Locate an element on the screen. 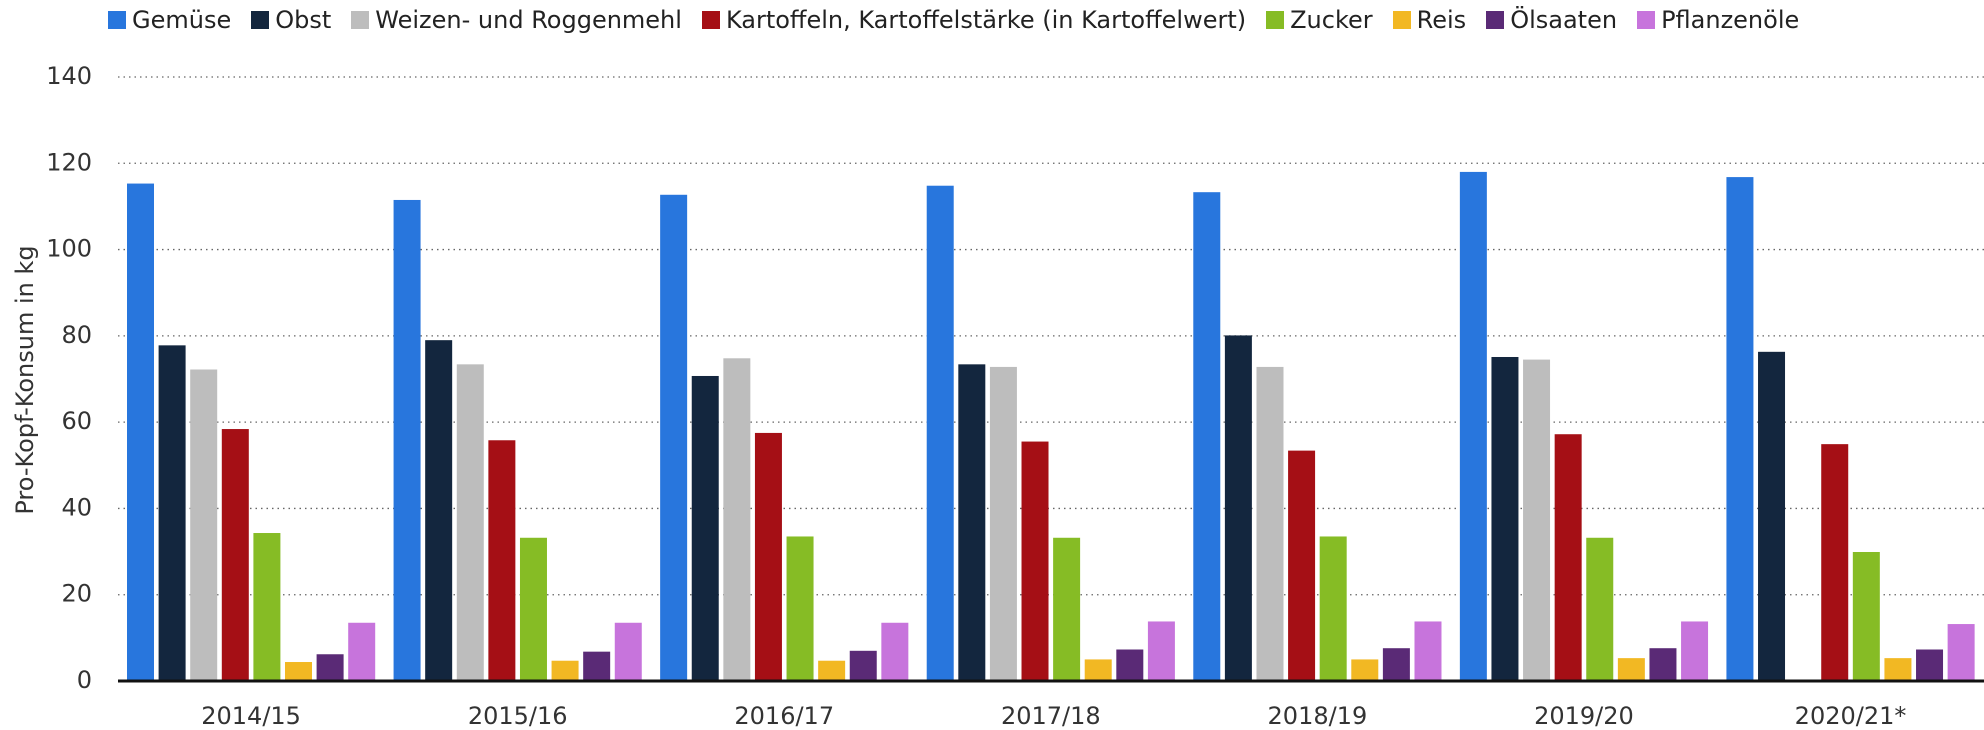  x-tick-label: 2020/21* is located at coordinates (1851, 716).